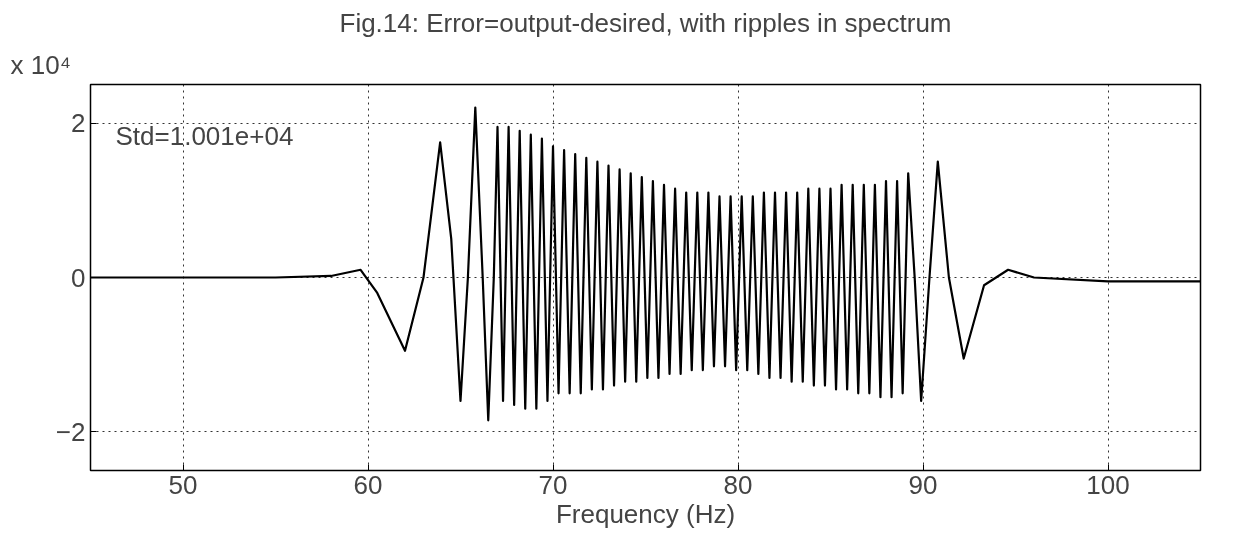  I want to click on x-tick-label: 80, so click(738, 484).